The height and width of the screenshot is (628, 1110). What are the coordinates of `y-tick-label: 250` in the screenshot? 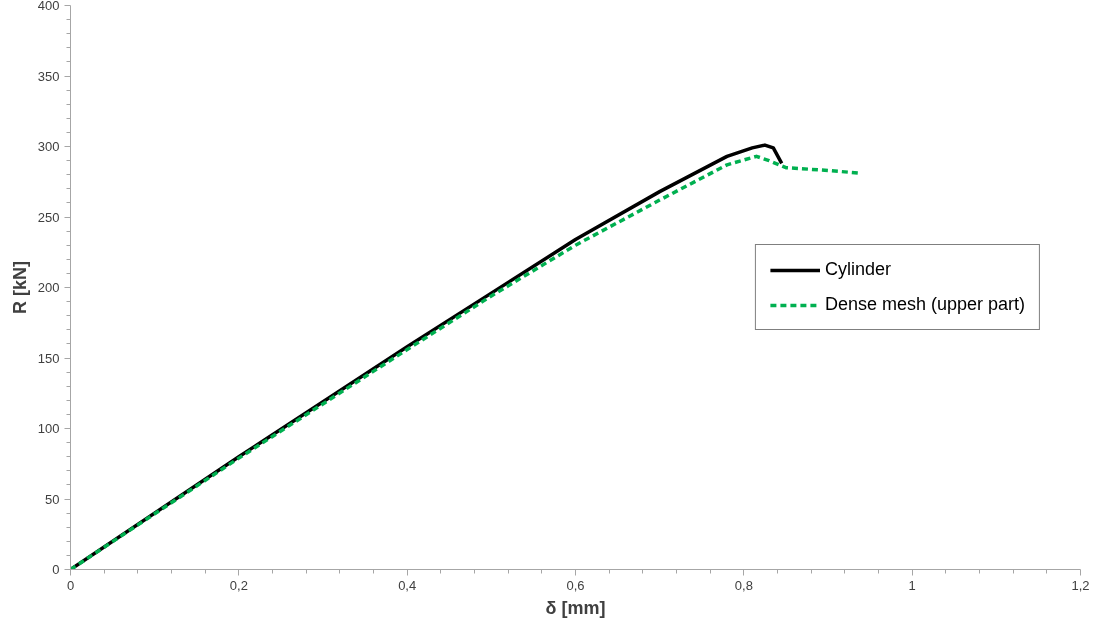 It's located at (48, 217).